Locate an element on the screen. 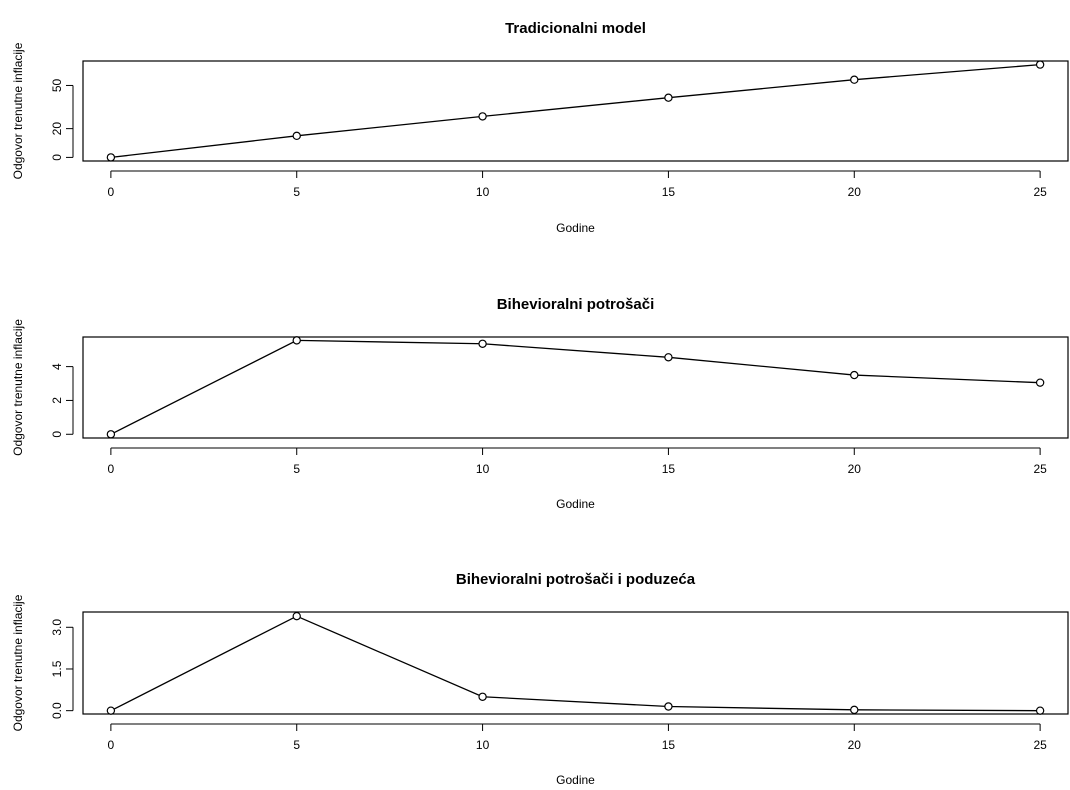  y-tick-label: 4 is located at coordinates (57, 366).